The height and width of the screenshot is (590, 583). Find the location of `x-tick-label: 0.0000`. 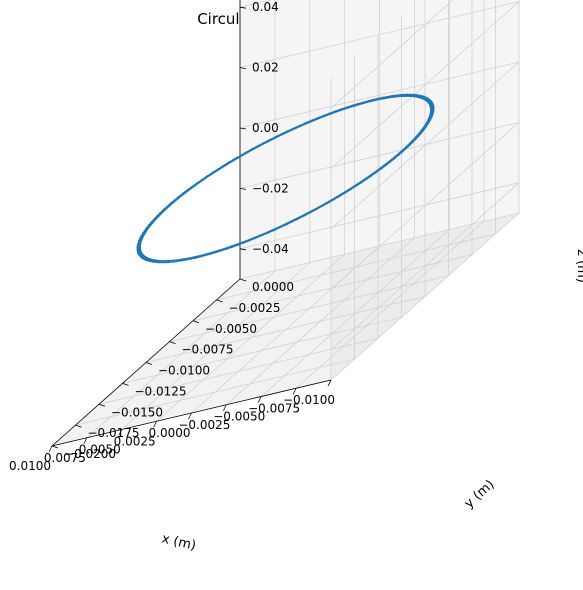

x-tick-label: 0.0000 is located at coordinates (170, 433).